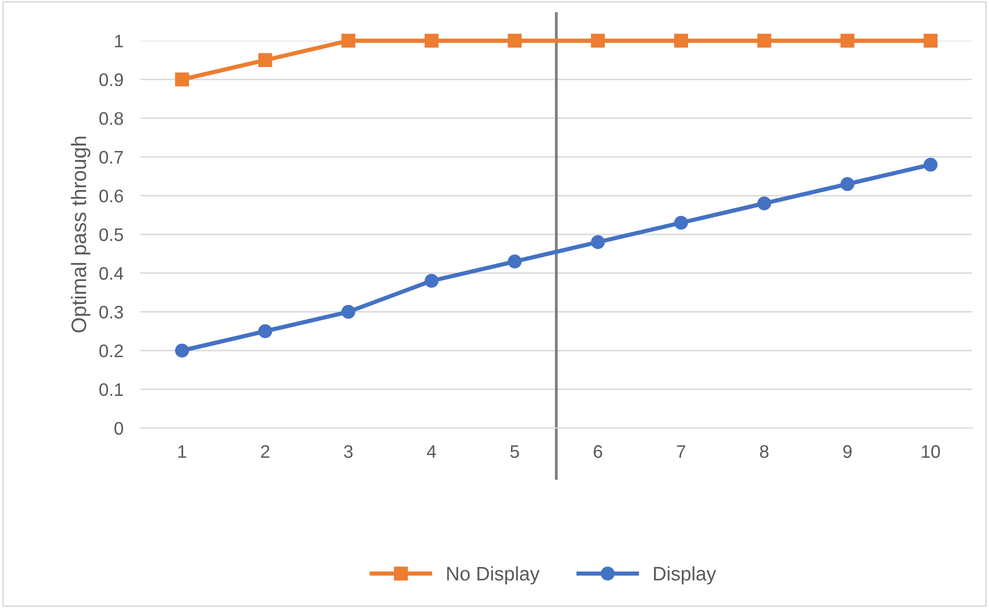 The height and width of the screenshot is (608, 989). I want to click on y-tick-label: 0.5, so click(111, 235).